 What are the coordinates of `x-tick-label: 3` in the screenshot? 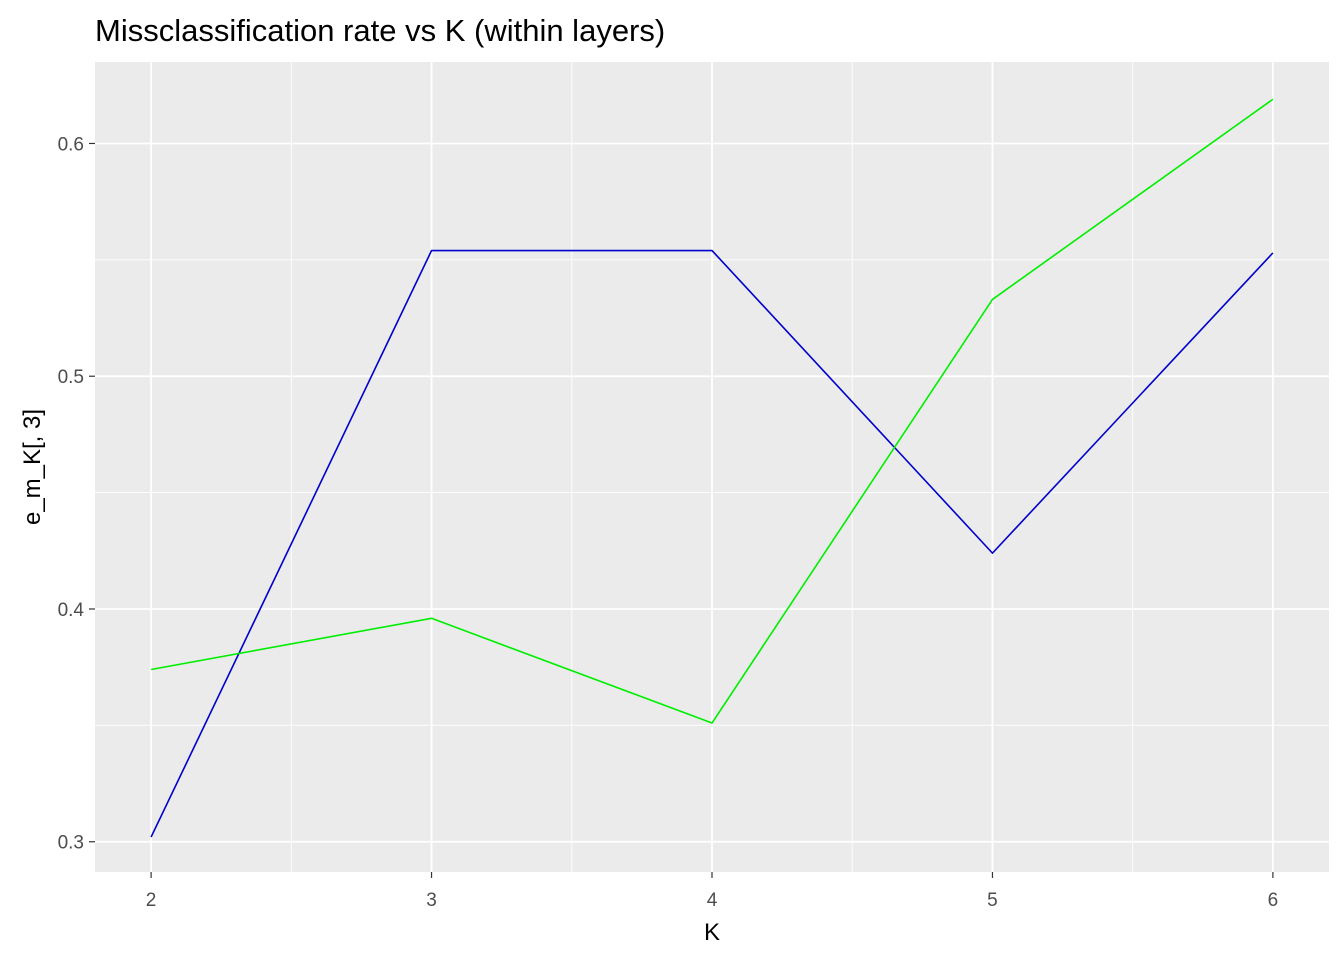 It's located at (431, 900).